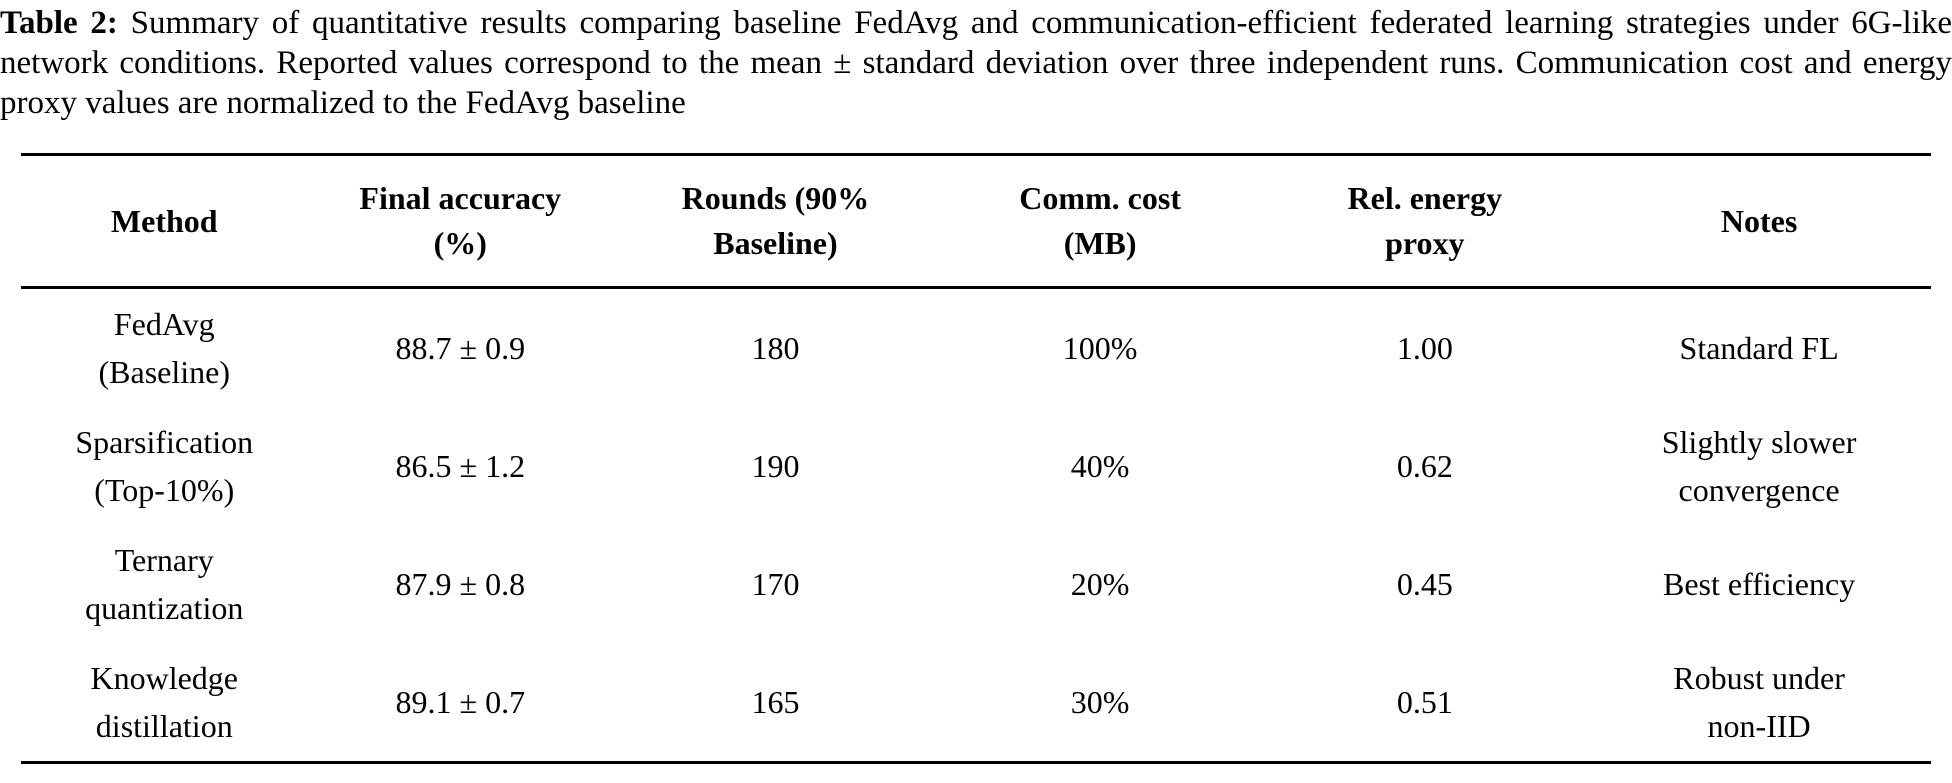  What do you see at coordinates (1100, 584) in the screenshot?
I see `cell-comm-cost: 20%` at bounding box center [1100, 584].